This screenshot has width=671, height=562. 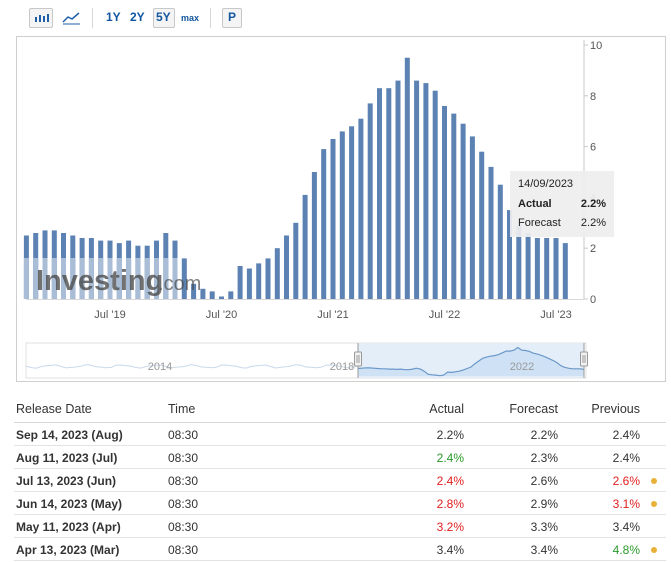 What do you see at coordinates (342, 367) in the screenshot?
I see `navigator-year-label: 2018` at bounding box center [342, 367].